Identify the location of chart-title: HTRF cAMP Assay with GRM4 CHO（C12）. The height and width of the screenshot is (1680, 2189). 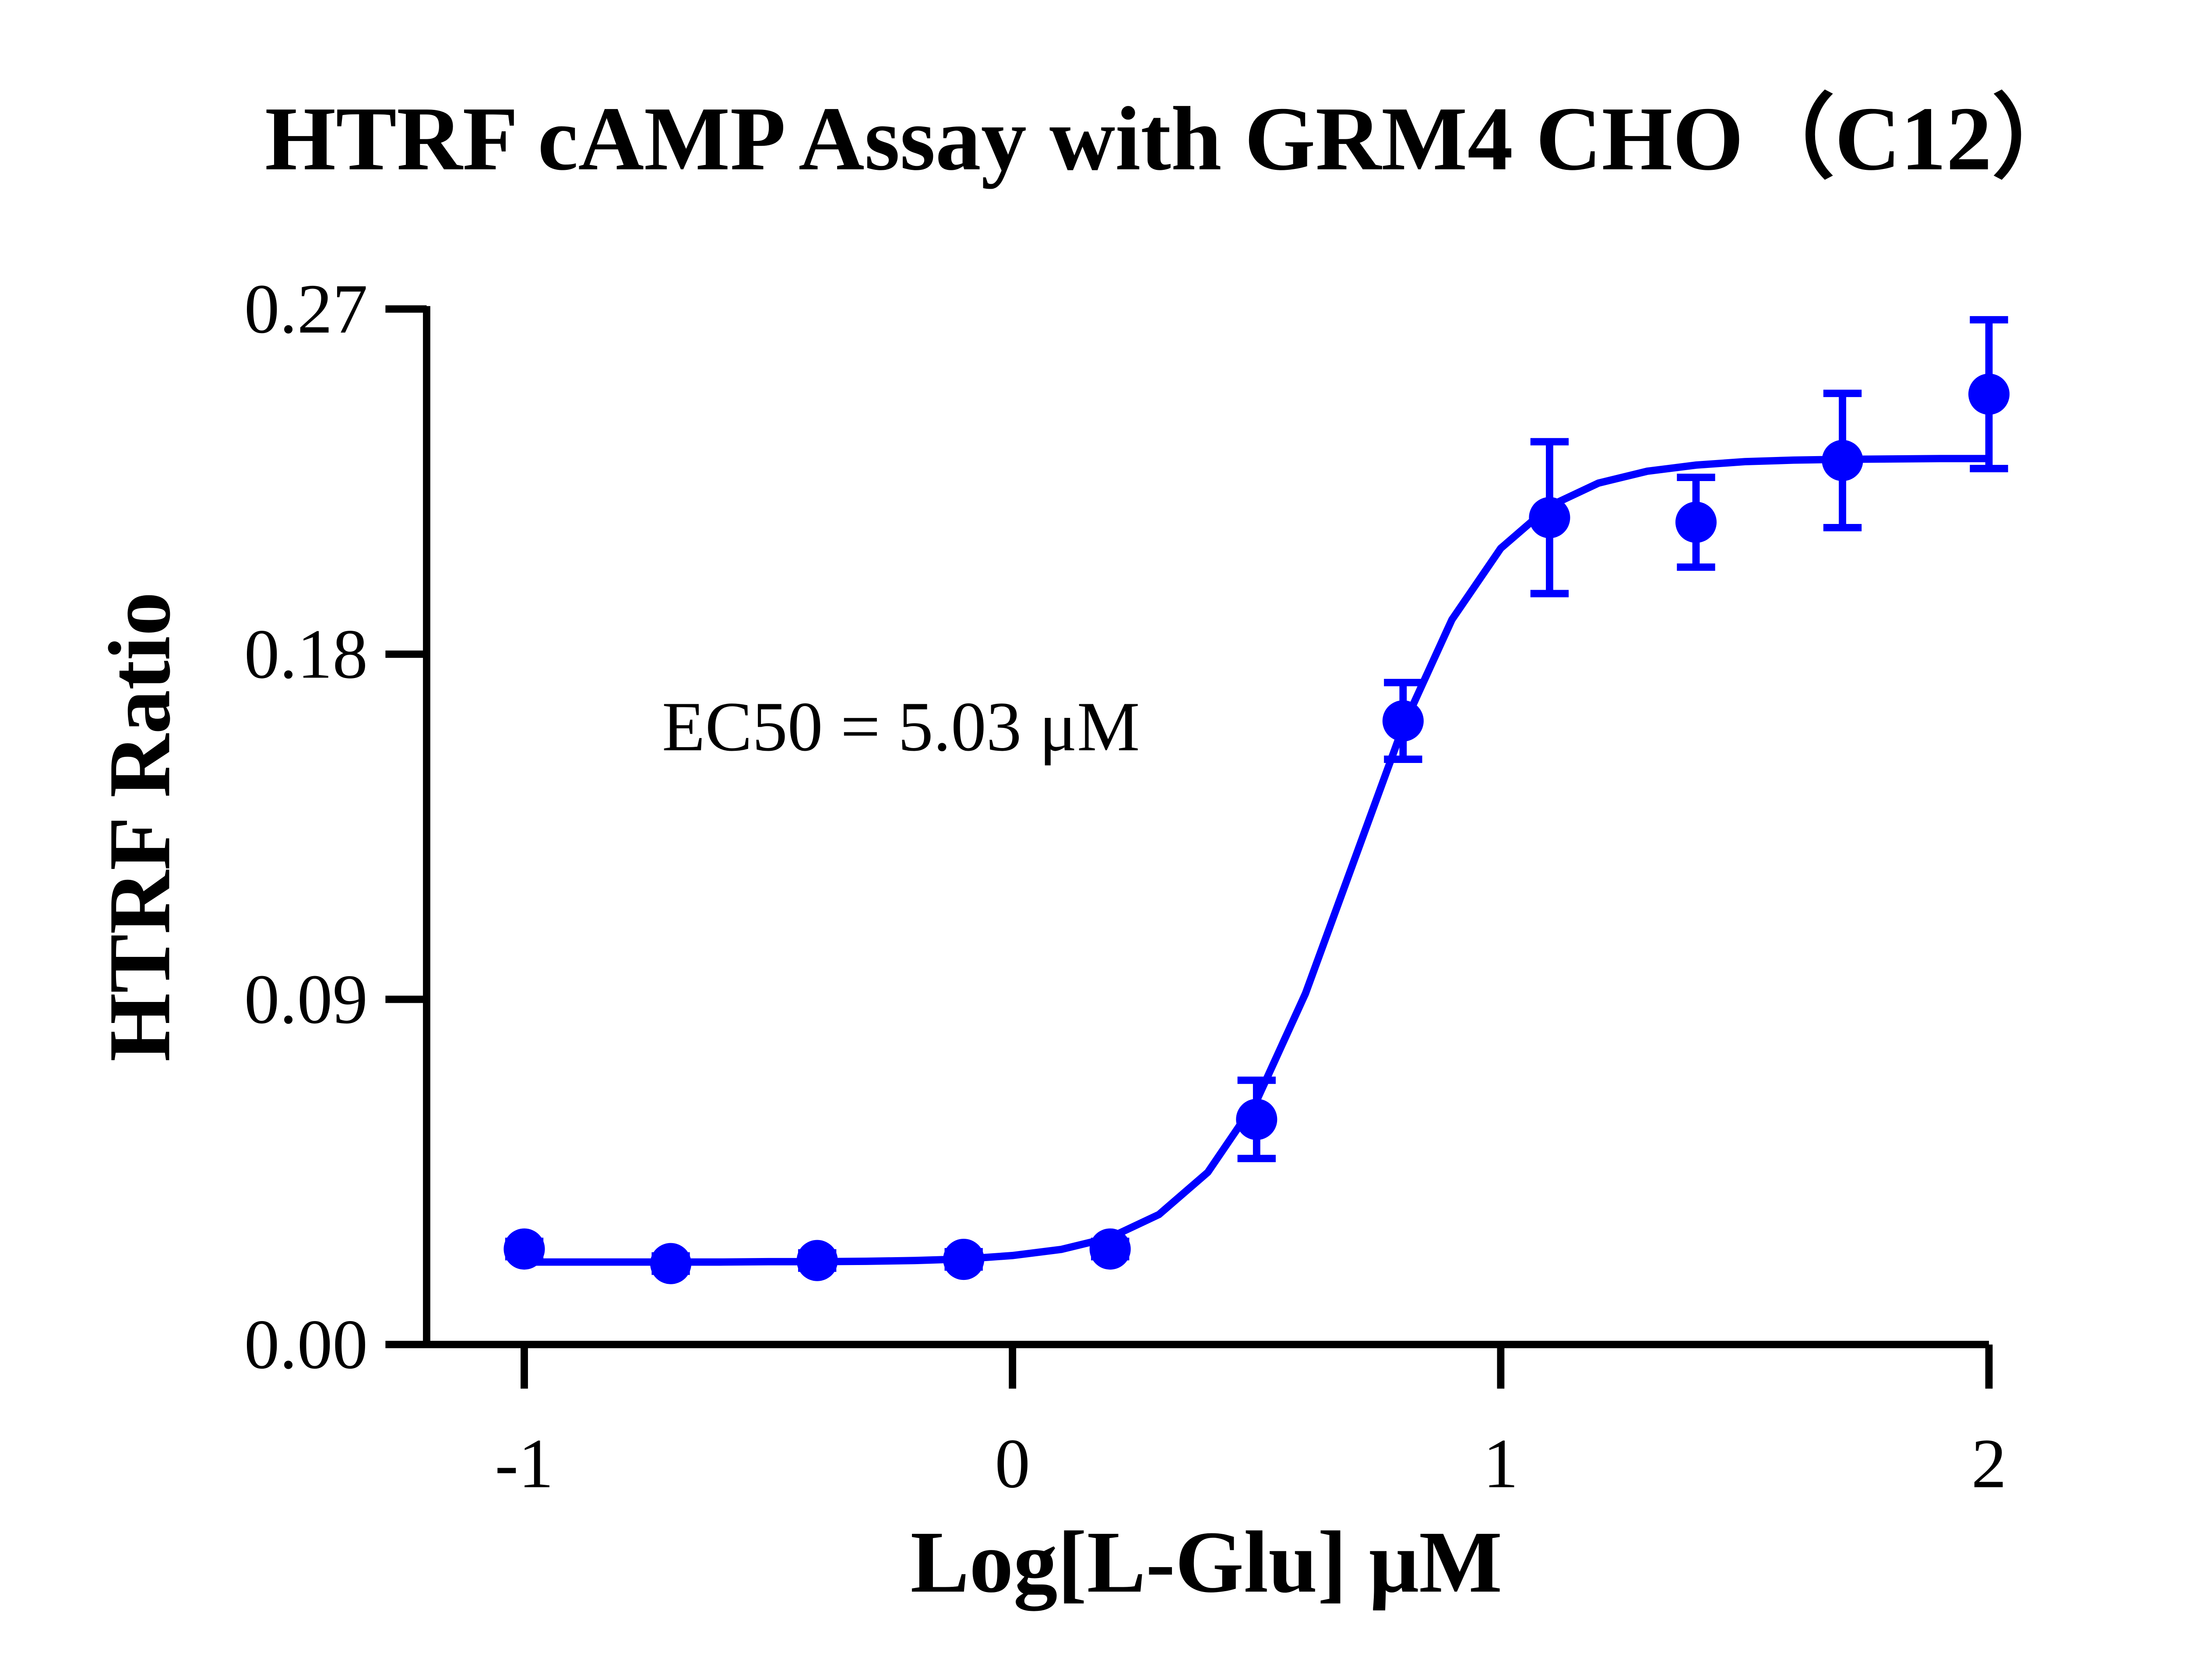
(1174, 139).